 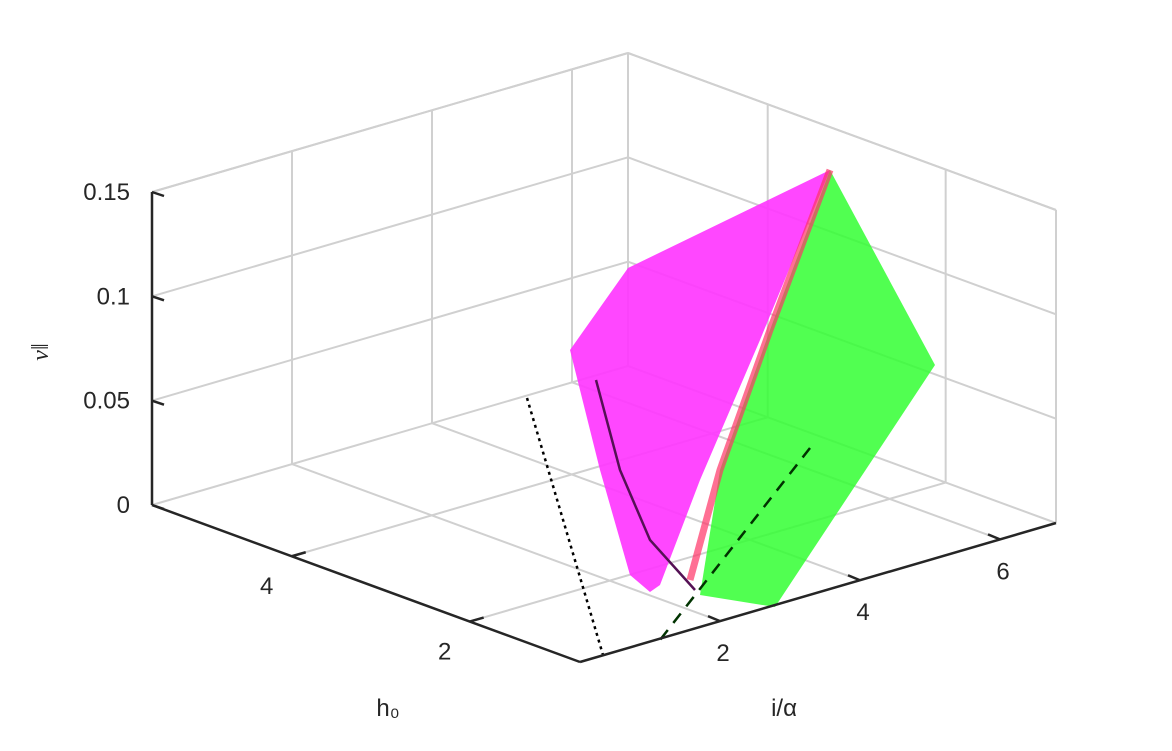 I want to click on x-axis-label: i/α, so click(x=784, y=708).